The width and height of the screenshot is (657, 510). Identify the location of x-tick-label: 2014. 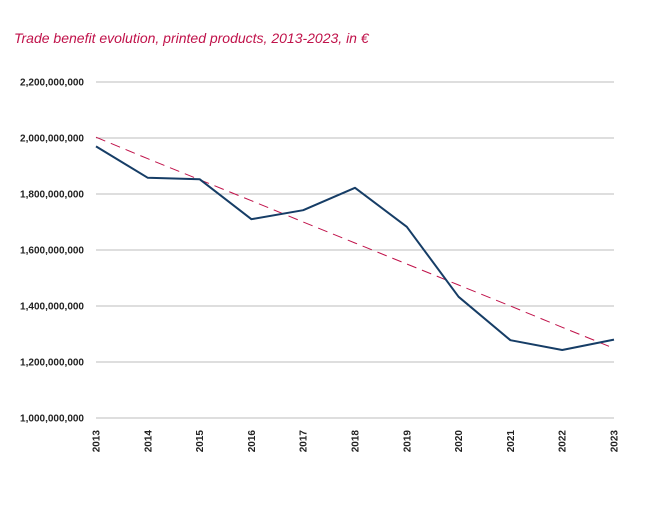
(148, 441).